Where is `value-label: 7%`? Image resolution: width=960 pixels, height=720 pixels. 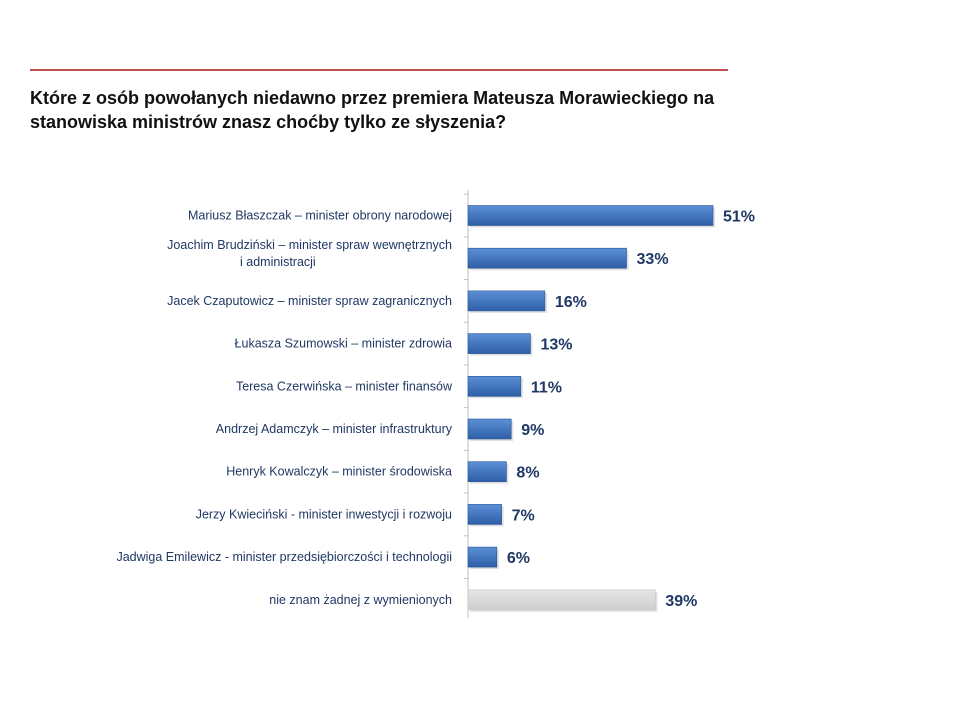
value-label: 7% is located at coordinates (523, 515).